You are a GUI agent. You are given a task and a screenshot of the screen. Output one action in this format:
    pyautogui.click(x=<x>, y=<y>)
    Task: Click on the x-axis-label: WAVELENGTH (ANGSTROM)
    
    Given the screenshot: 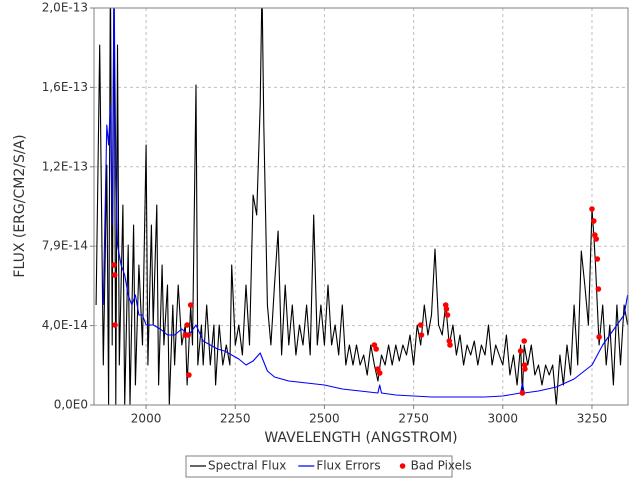 What is the action you would take?
    pyautogui.click(x=360, y=438)
    